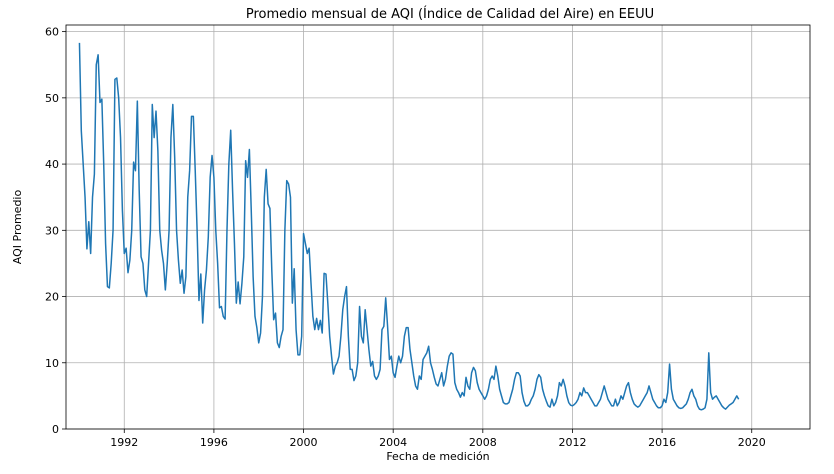 The width and height of the screenshot is (834, 474). I want to click on x-tick-label: 1996, so click(214, 442).